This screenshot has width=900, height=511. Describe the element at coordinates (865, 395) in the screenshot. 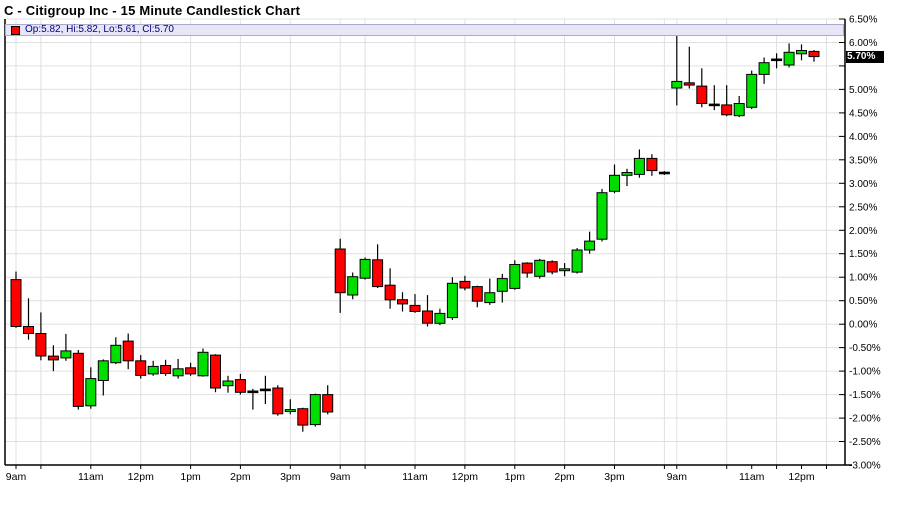

I see `y-axis-label: -1.50%` at that location.